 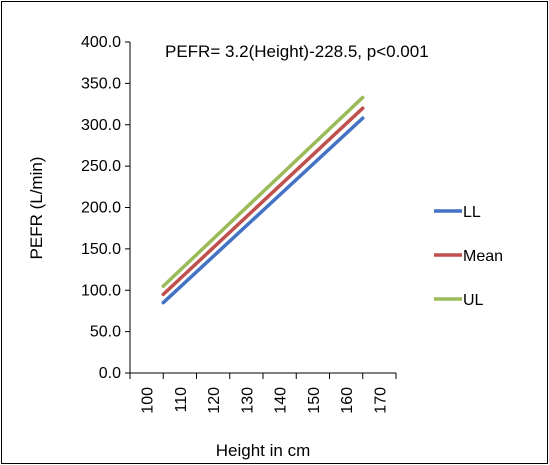 I want to click on x-tick-label: 120, so click(x=214, y=400).